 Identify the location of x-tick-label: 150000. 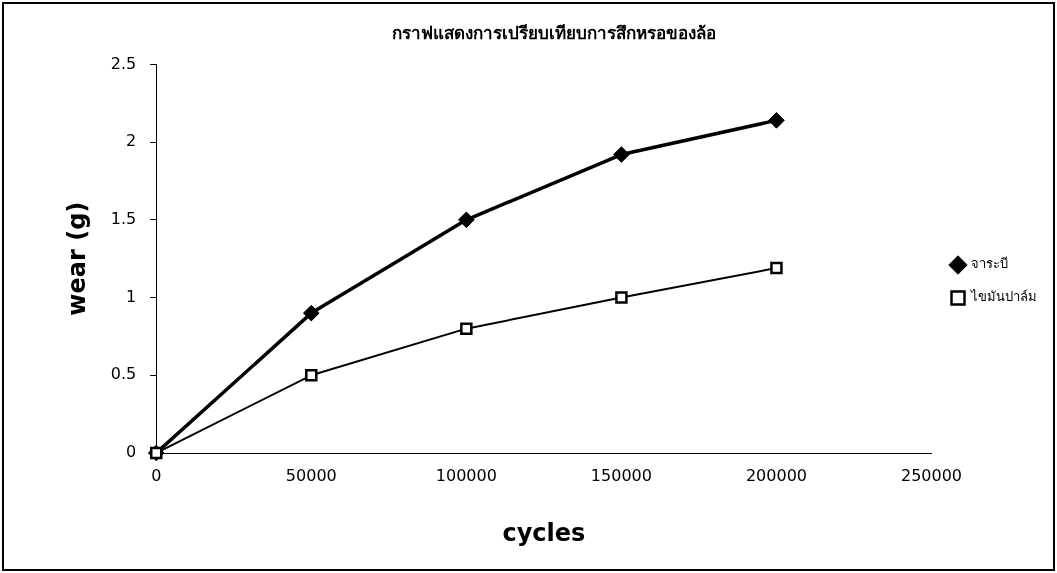
(621, 475).